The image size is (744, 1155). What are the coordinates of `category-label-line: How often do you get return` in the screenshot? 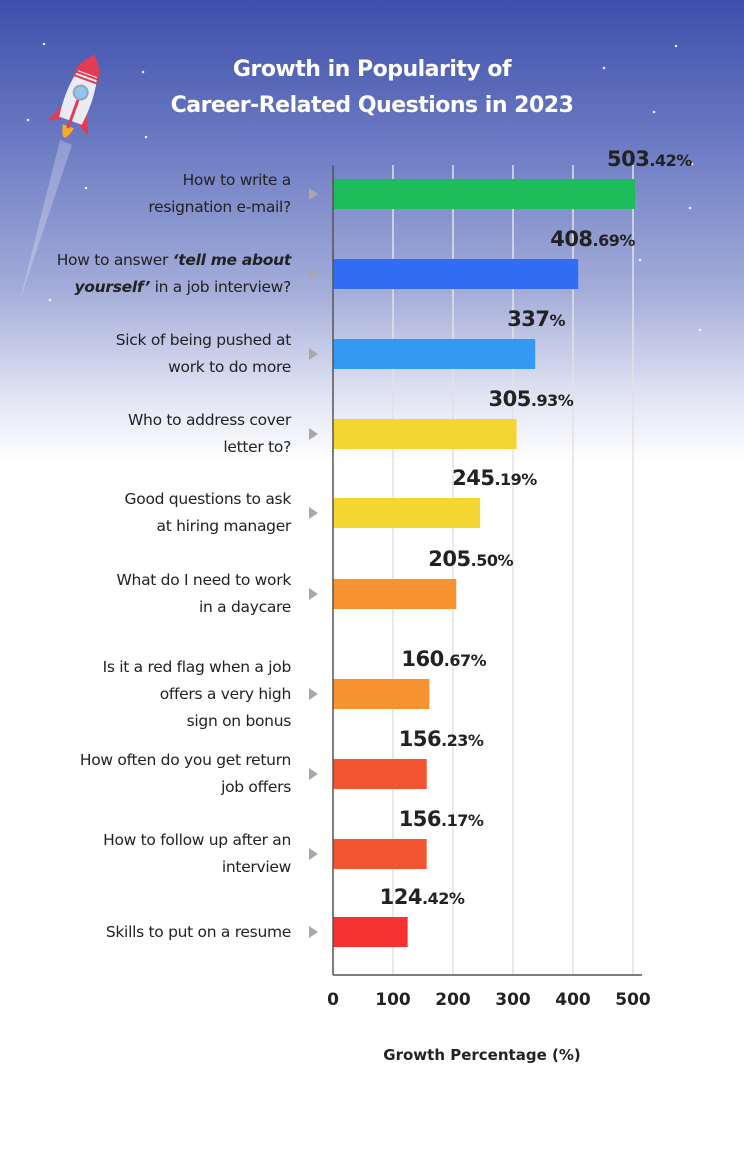 It's located at (185, 760).